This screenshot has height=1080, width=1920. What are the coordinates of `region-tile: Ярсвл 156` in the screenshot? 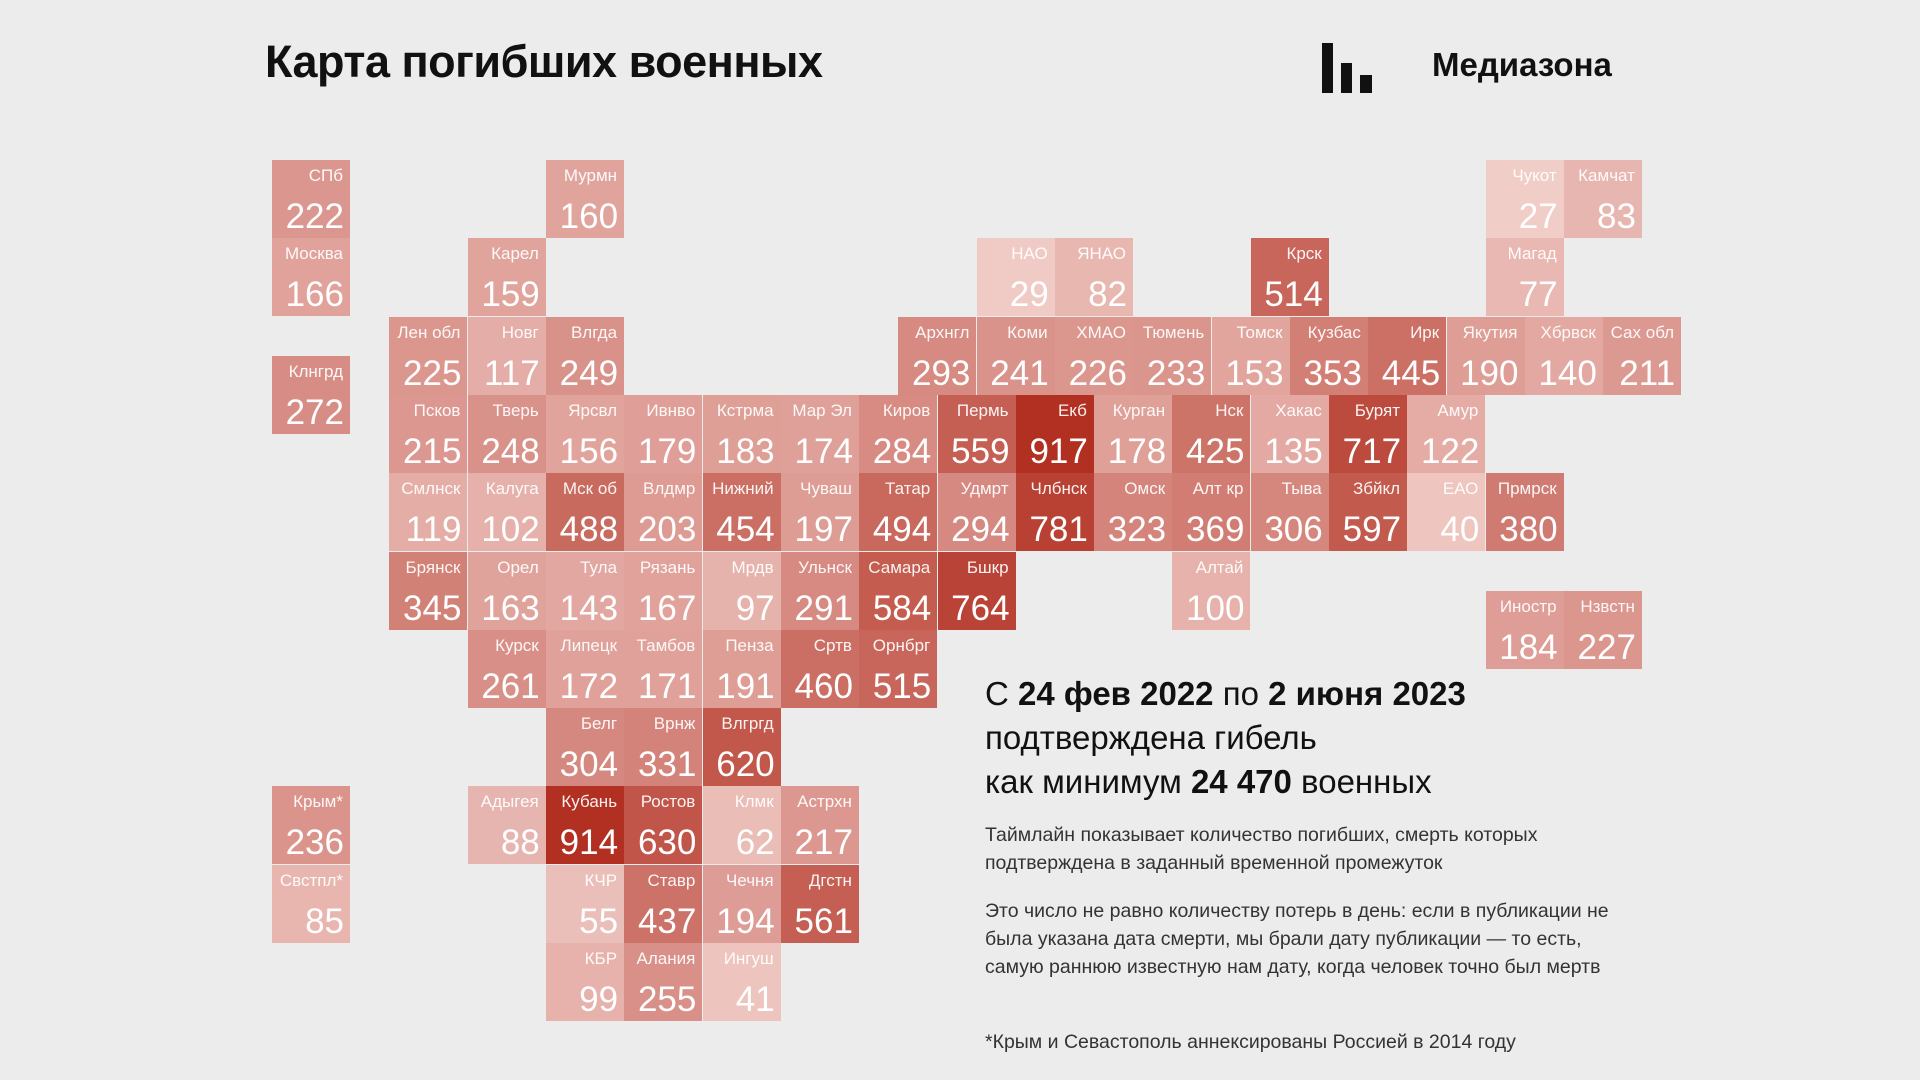 It's located at (585, 433).